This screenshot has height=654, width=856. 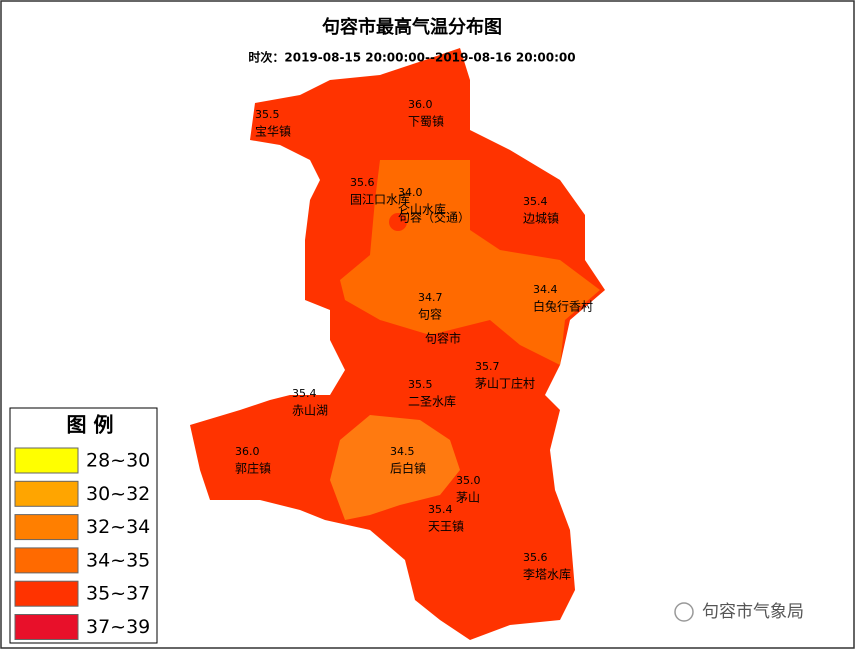 What do you see at coordinates (118, 560) in the screenshot?
I see `legend-label: 34~35` at bounding box center [118, 560].